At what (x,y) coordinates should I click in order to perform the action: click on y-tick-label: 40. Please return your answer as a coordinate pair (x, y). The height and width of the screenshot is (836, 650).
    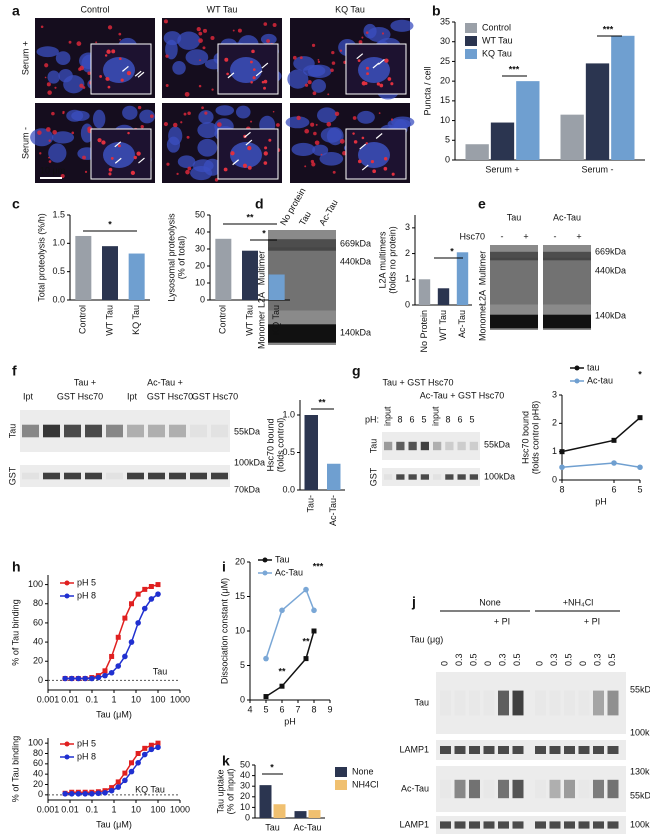
    Looking at the image, I should click on (200, 231).